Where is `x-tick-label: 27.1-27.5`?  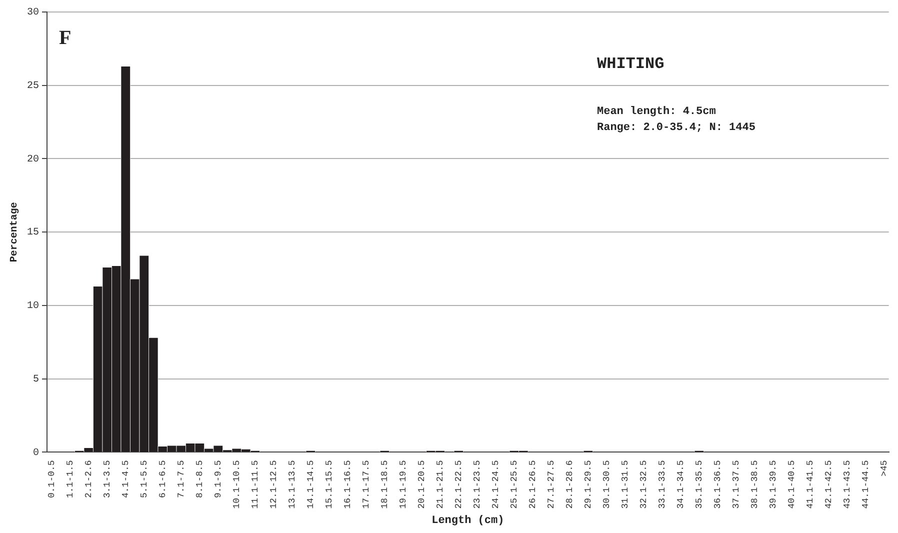 x-tick-label: 27.1-27.5 is located at coordinates (551, 484).